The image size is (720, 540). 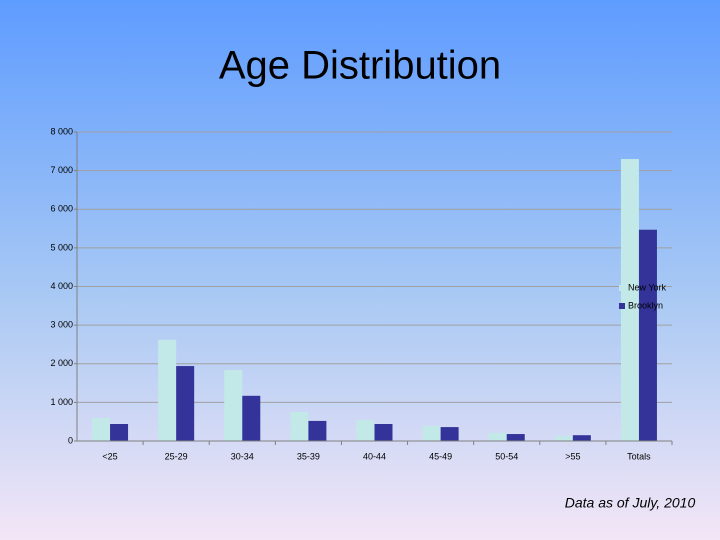 What do you see at coordinates (645, 305) in the screenshot?
I see `legend-label: Brooklyn` at bounding box center [645, 305].